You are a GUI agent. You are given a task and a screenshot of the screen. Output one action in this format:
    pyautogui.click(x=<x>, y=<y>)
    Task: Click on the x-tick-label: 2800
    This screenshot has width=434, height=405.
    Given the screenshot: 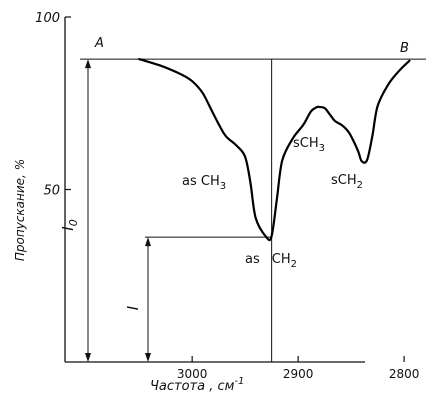 What is the action you would take?
    pyautogui.click(x=404, y=374)
    